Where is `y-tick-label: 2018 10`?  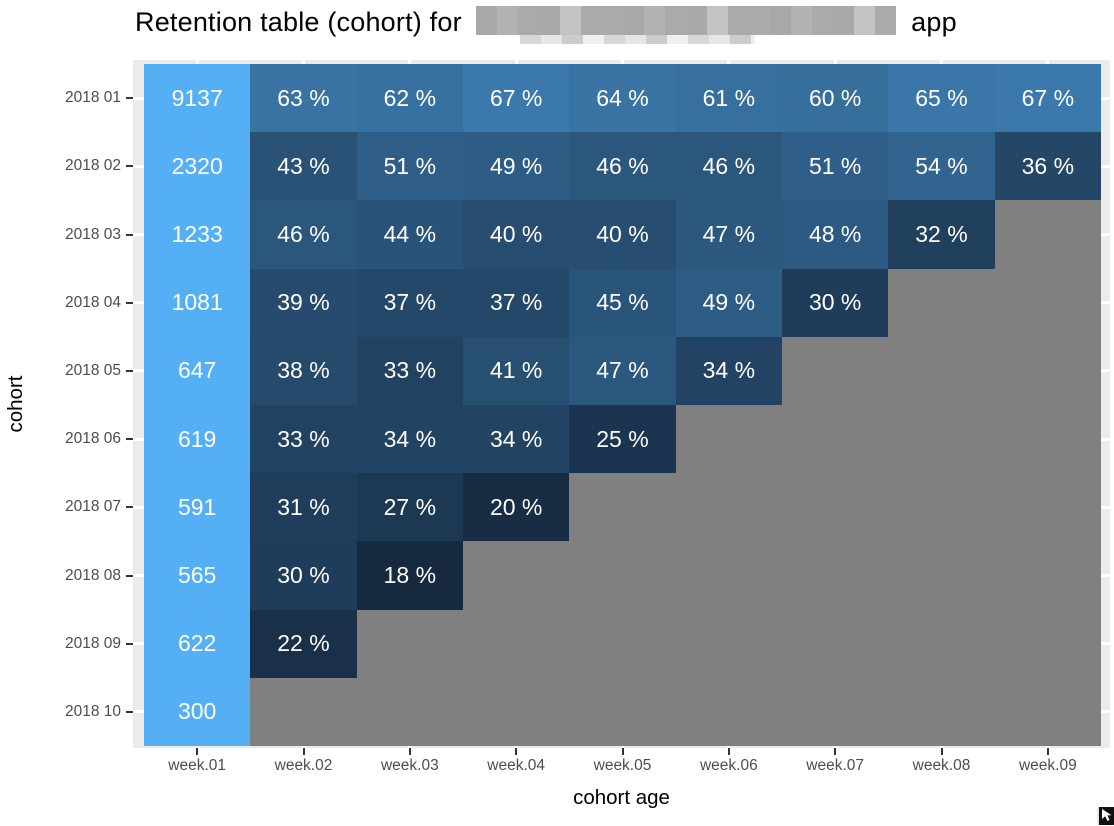
y-tick-label: 2018 10 is located at coordinates (92, 711).